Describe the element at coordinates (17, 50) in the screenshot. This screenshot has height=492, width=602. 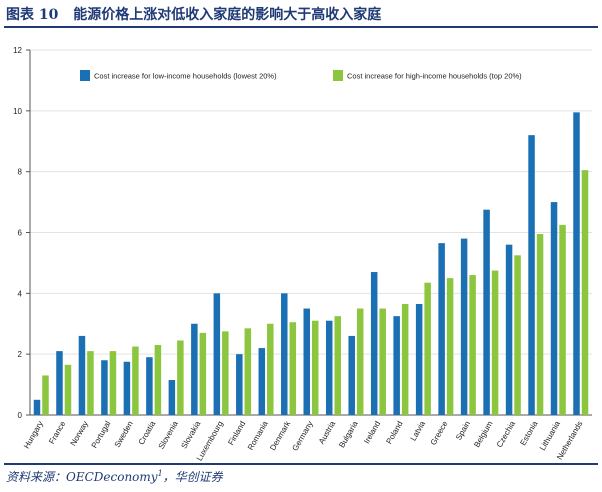
I see `y-tick-label: 12` at that location.